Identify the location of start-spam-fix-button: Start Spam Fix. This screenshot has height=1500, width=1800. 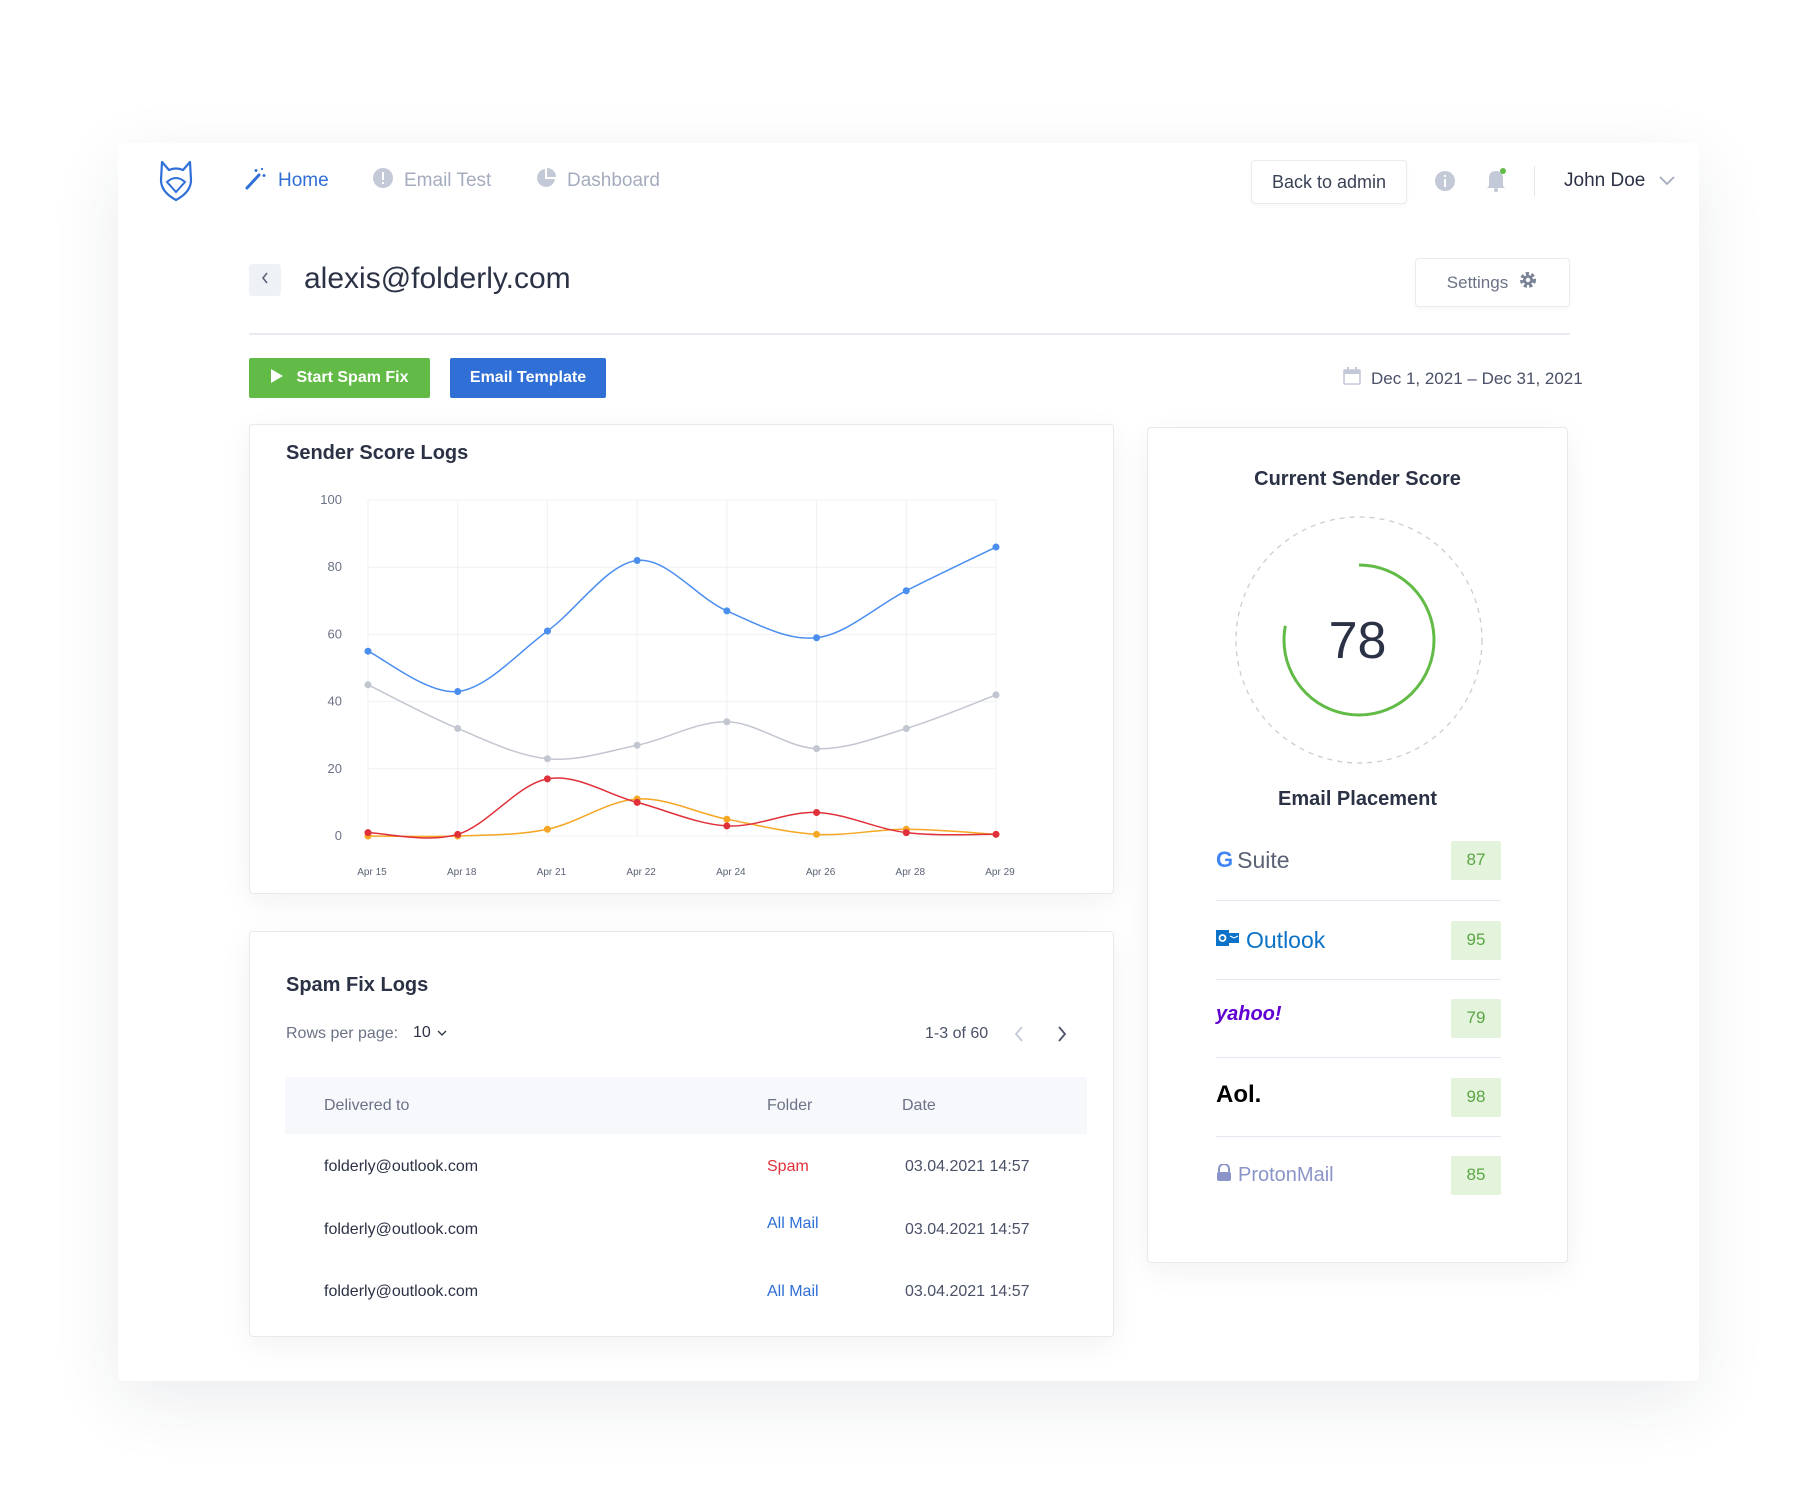
(339, 378).